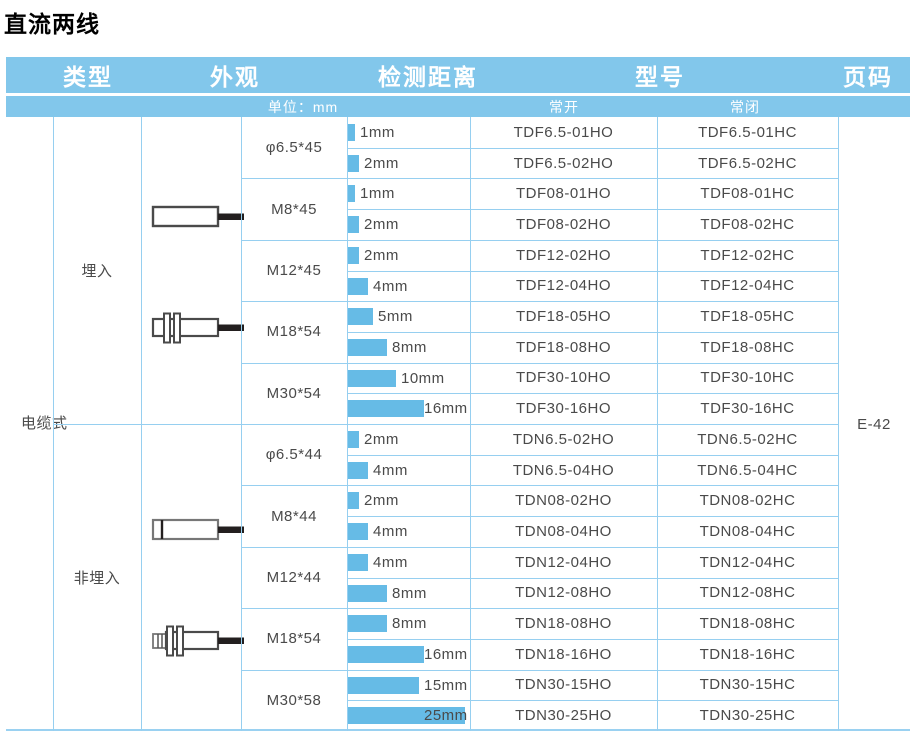 The image size is (919, 743). I want to click on model-nc-cell: TDN30-15HC, so click(747, 685).